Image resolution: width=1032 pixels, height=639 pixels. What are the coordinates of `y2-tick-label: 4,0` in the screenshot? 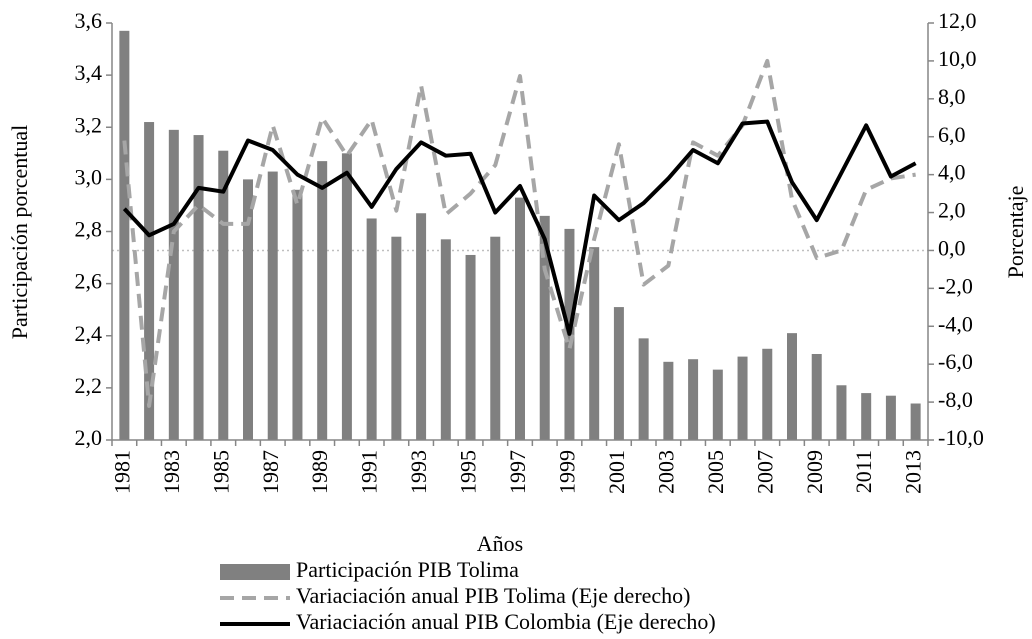 It's located at (952, 172).